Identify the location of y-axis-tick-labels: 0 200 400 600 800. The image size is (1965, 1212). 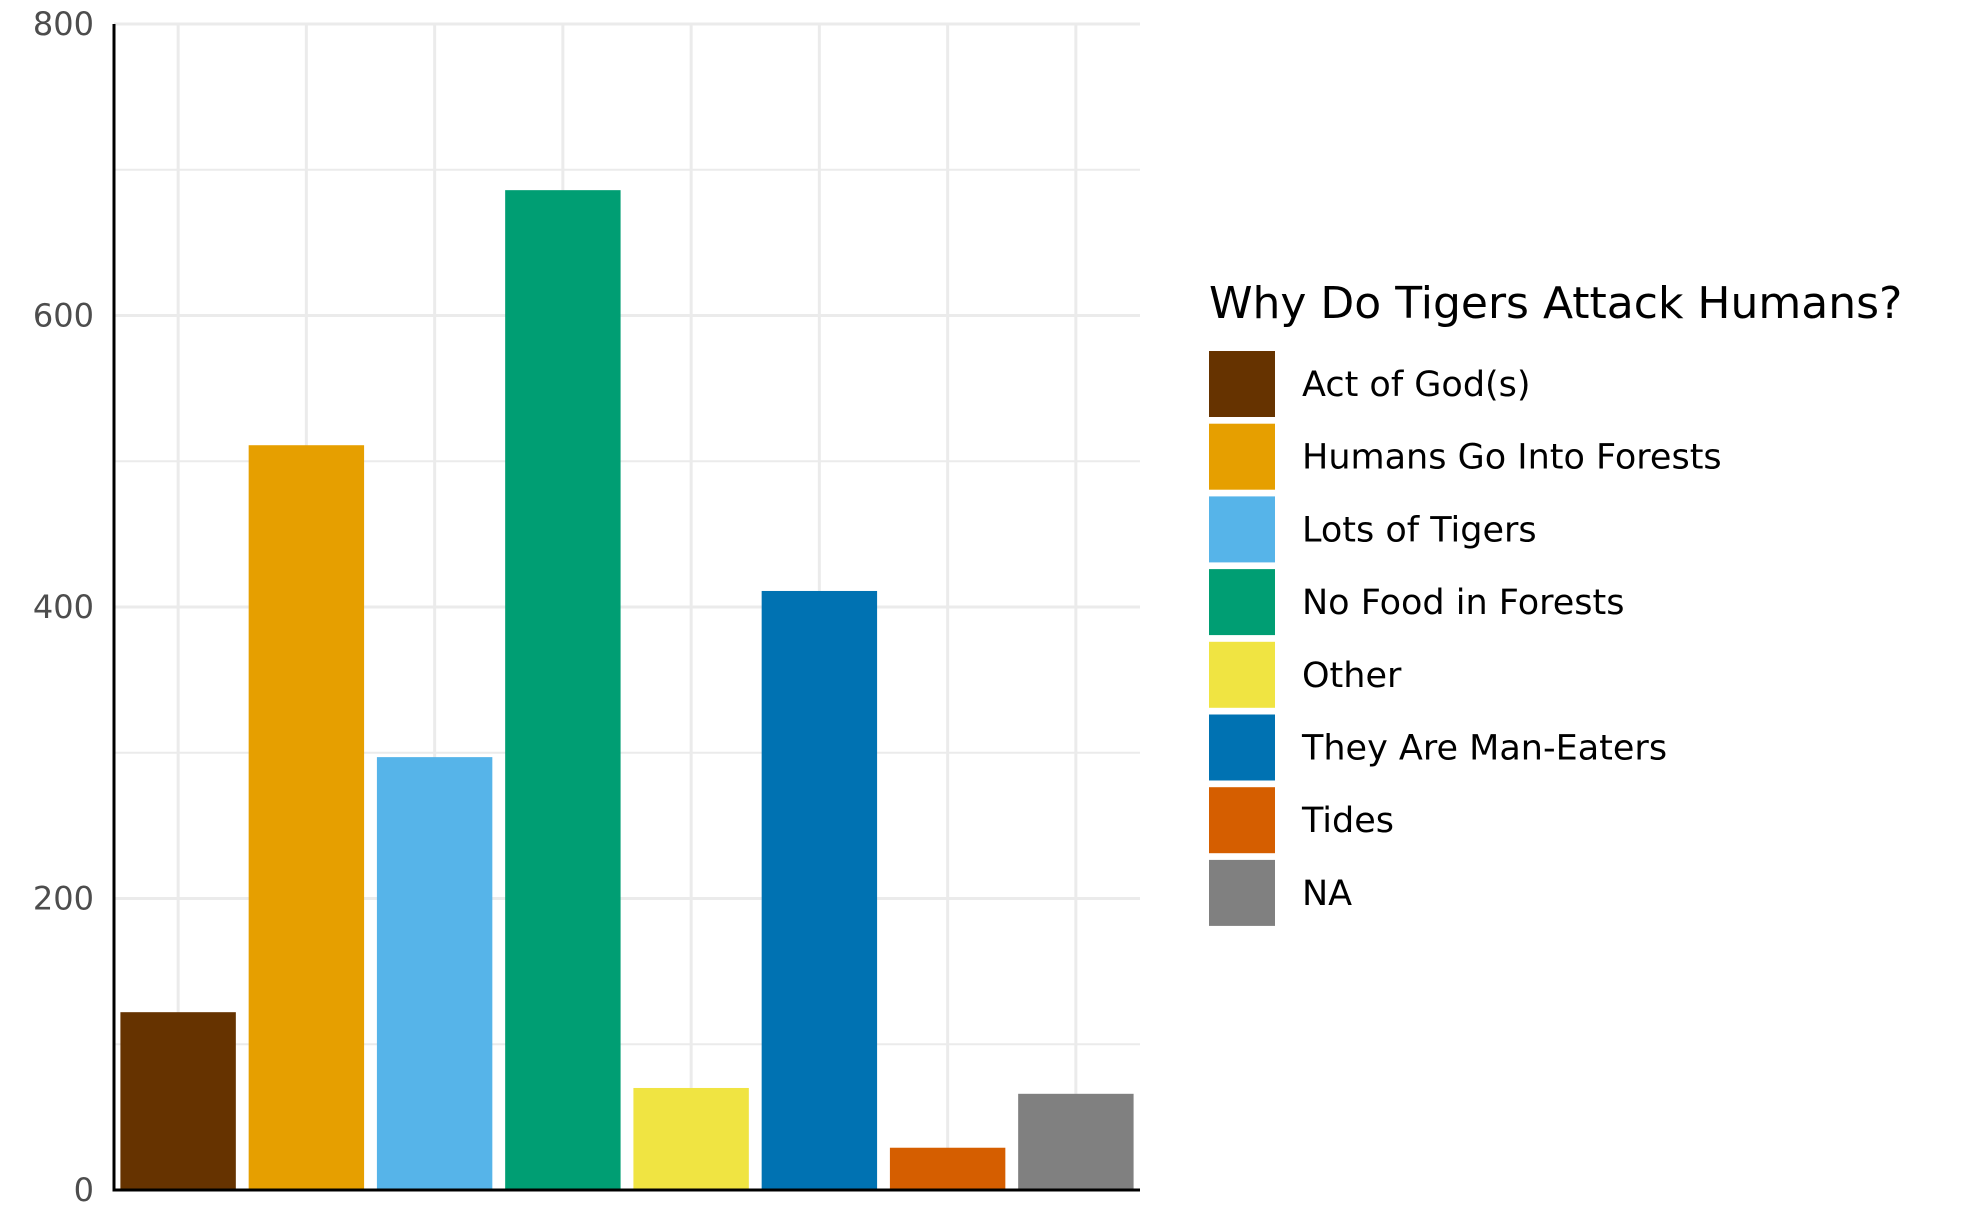
(63, 607).